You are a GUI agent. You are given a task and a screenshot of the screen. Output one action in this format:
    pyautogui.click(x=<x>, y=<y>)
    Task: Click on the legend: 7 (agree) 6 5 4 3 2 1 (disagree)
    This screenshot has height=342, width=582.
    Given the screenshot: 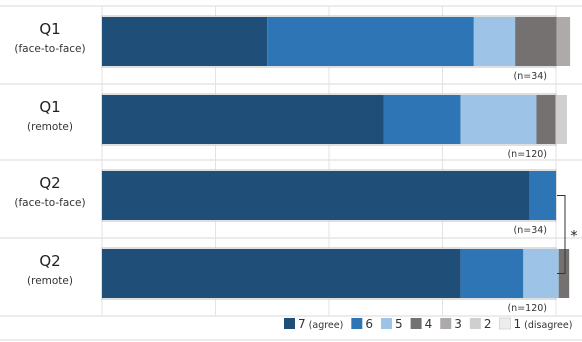 What is the action you would take?
    pyautogui.click(x=428, y=324)
    